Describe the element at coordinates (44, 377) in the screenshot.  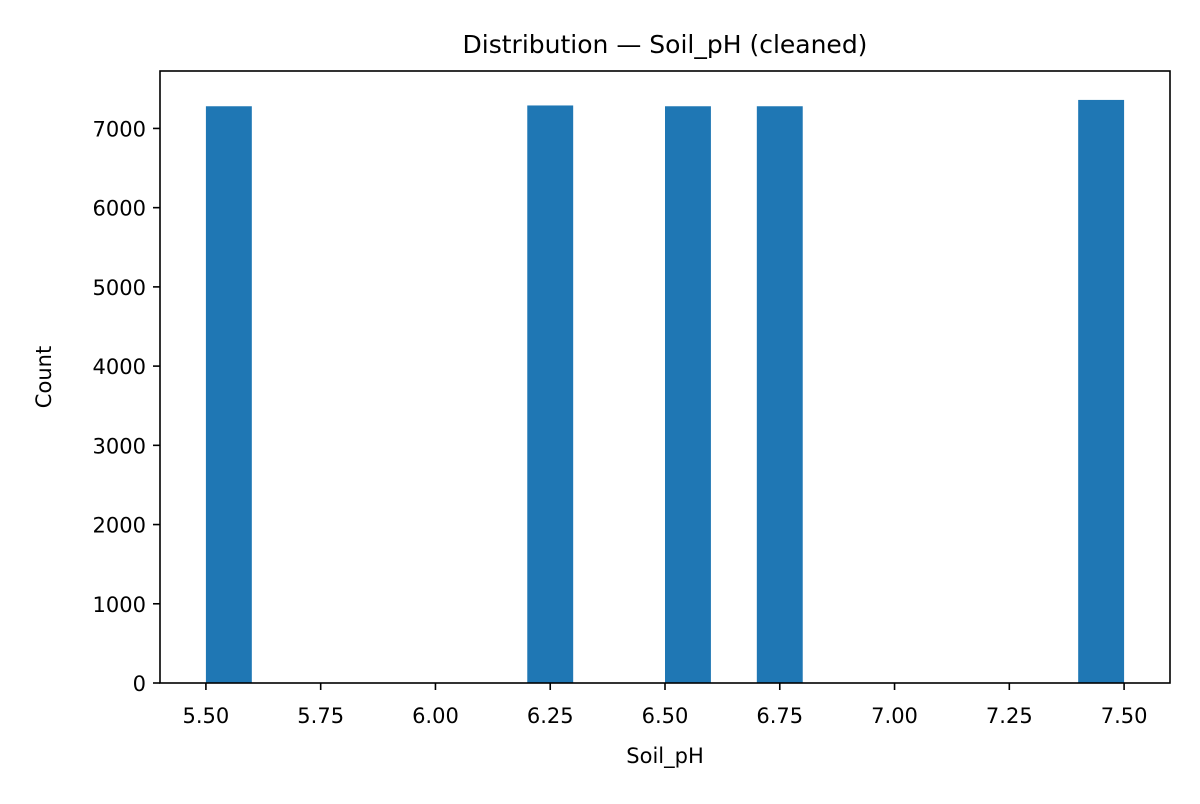
I see `y-axis-label: Count` at that location.